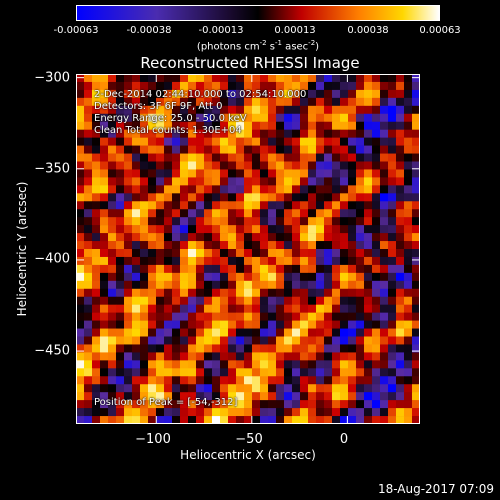  What do you see at coordinates (22, 249) in the screenshot?
I see `y-axis-label: Heliocentric Y (arcsec)` at bounding box center [22, 249].